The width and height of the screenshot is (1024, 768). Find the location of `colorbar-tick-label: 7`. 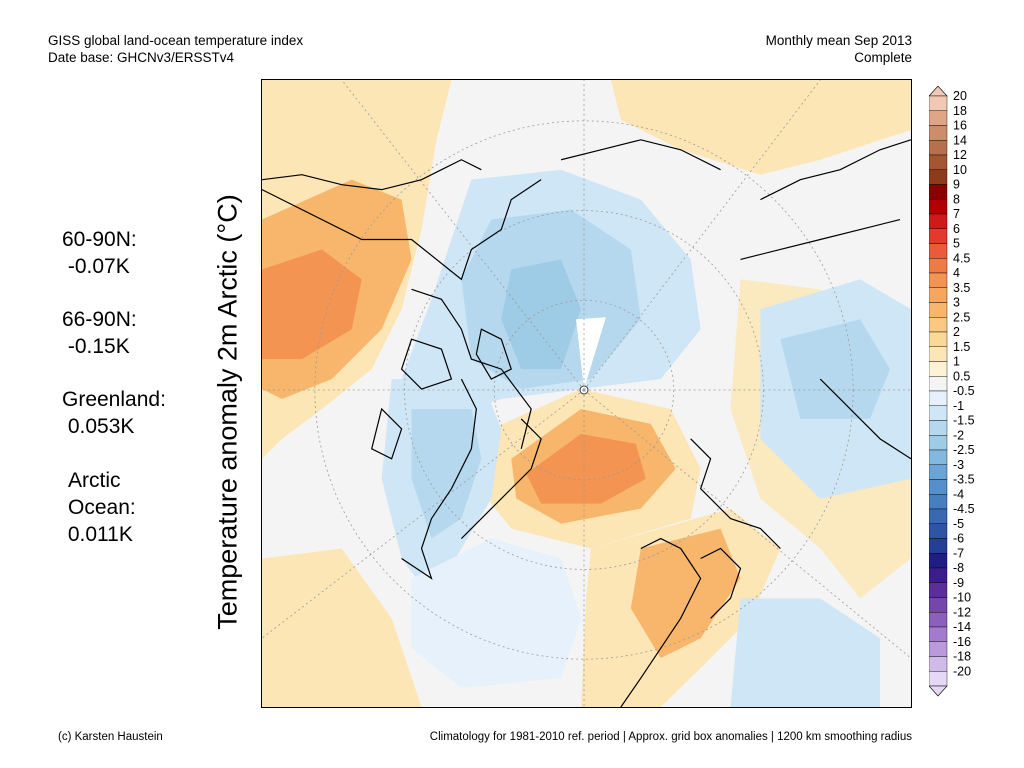

colorbar-tick-label: 7 is located at coordinates (956, 214).